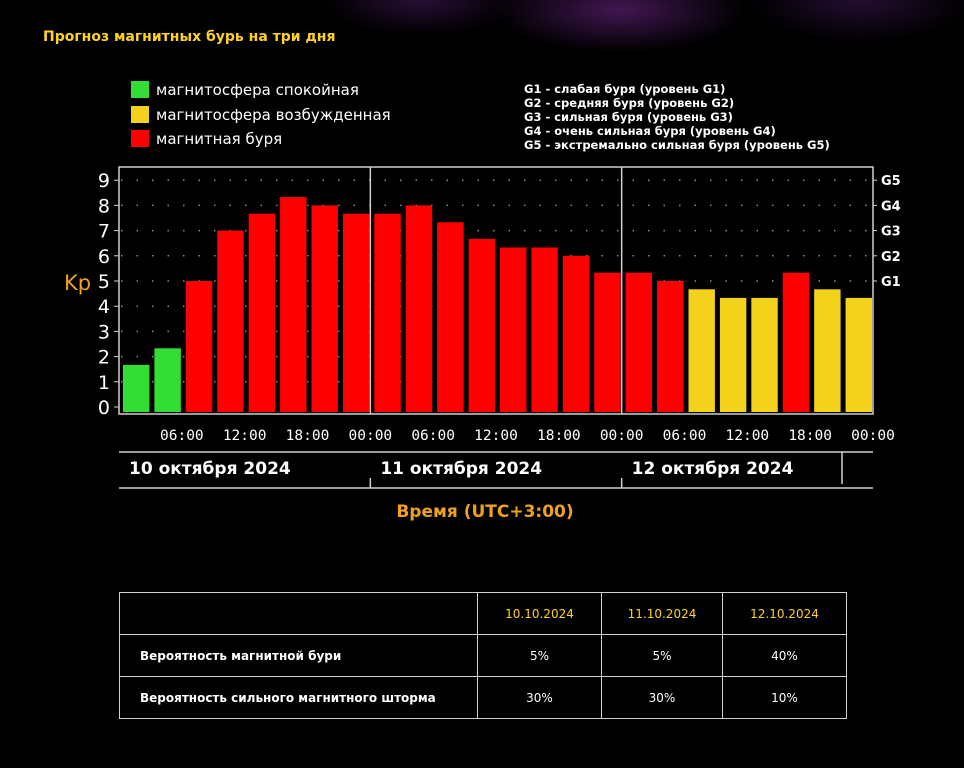 Image resolution: width=964 pixels, height=768 pixels. I want to click on table-cell: 10%, so click(784, 697).